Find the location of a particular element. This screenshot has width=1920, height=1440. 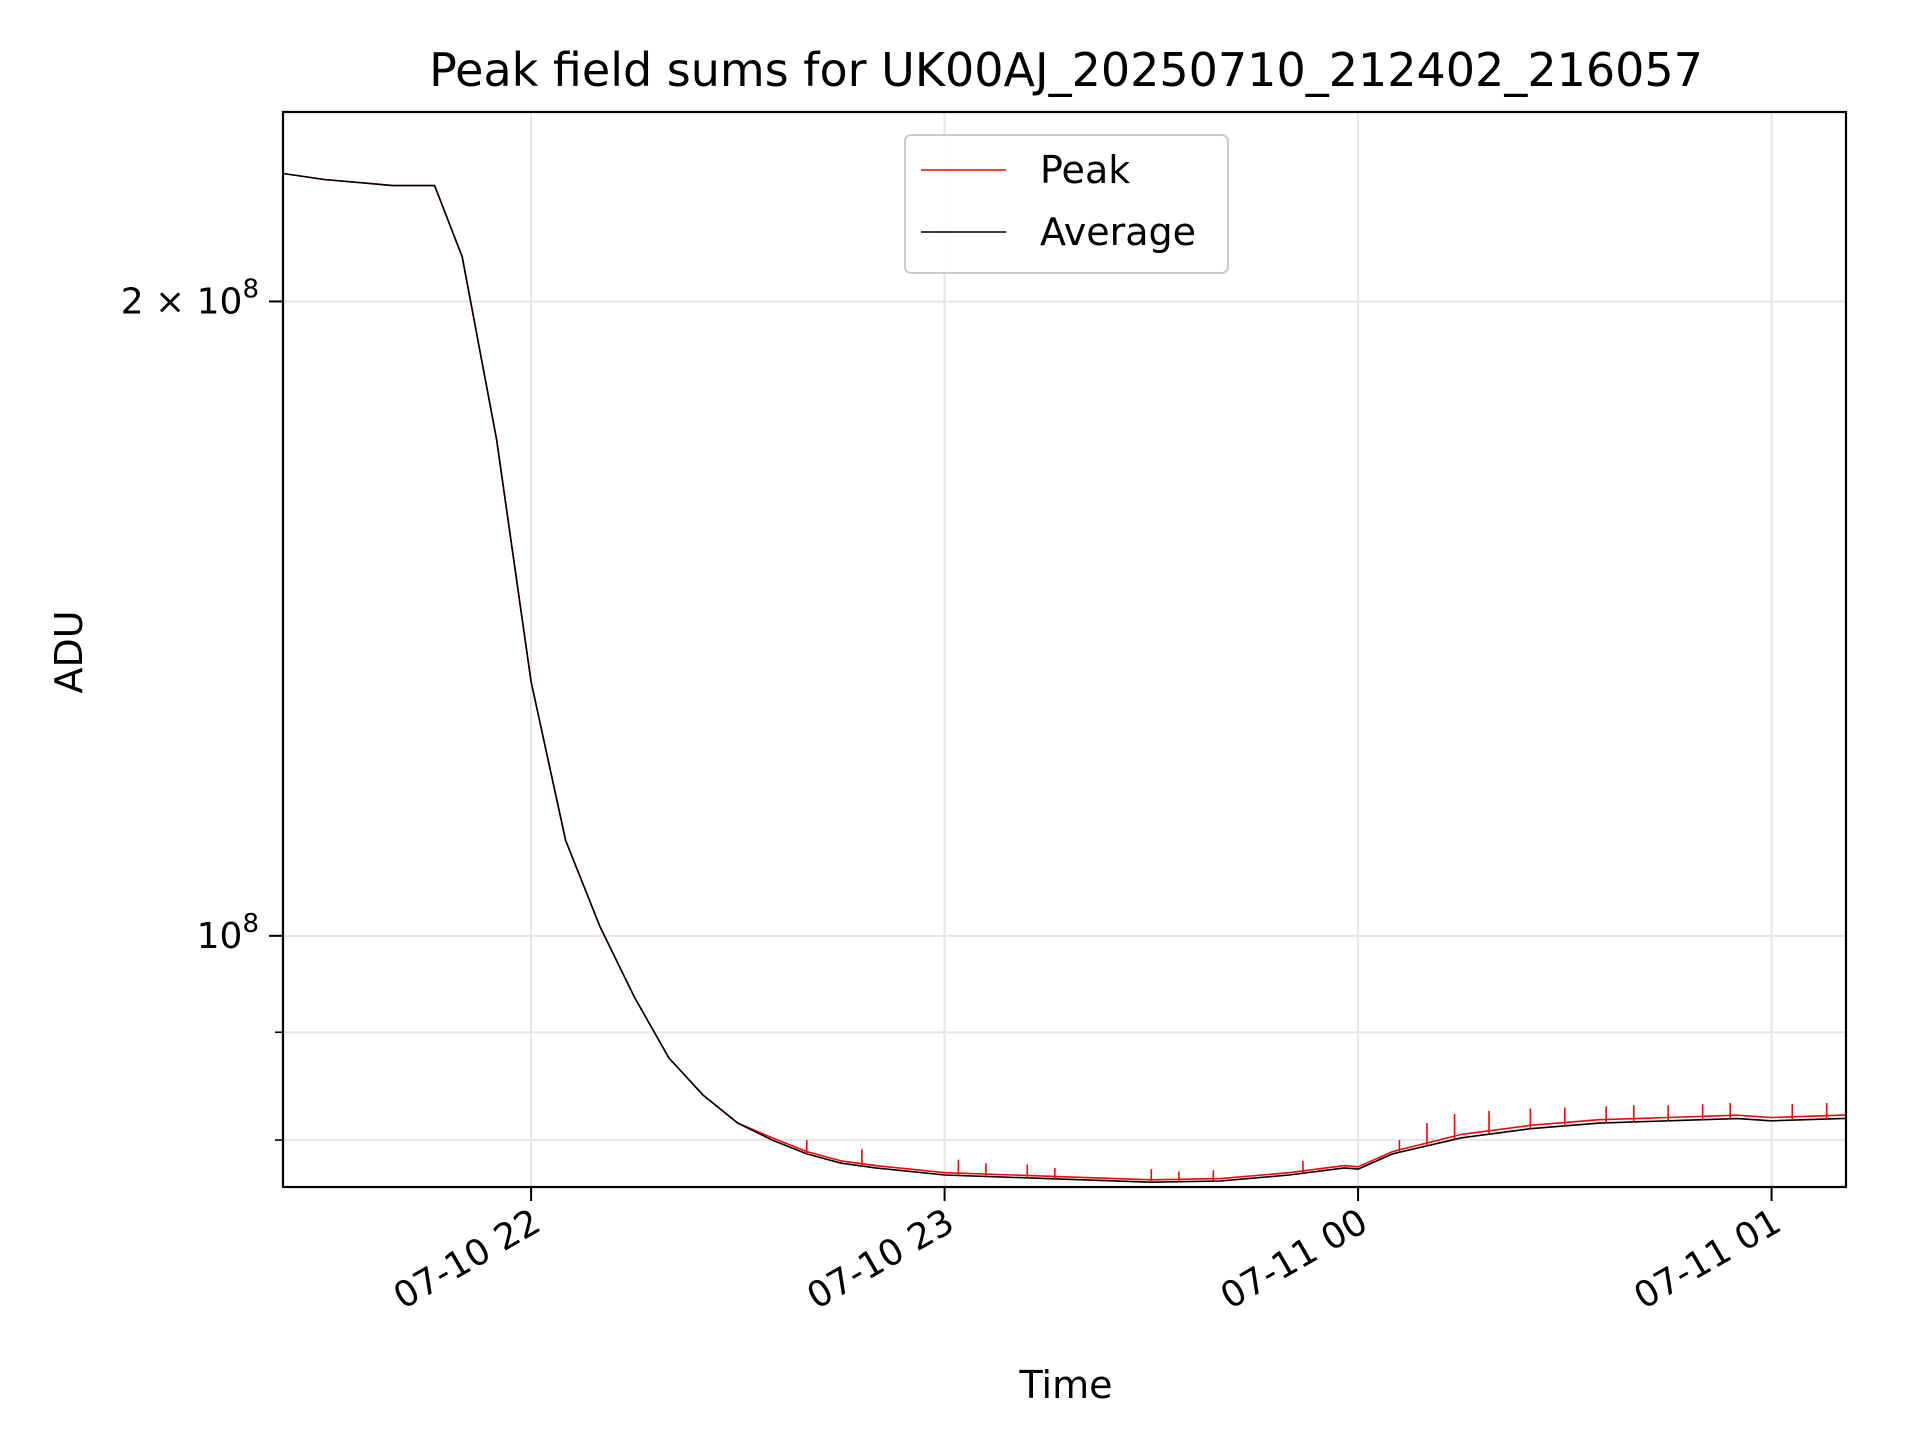

legend-peak-label: Peak is located at coordinates (1085, 170).